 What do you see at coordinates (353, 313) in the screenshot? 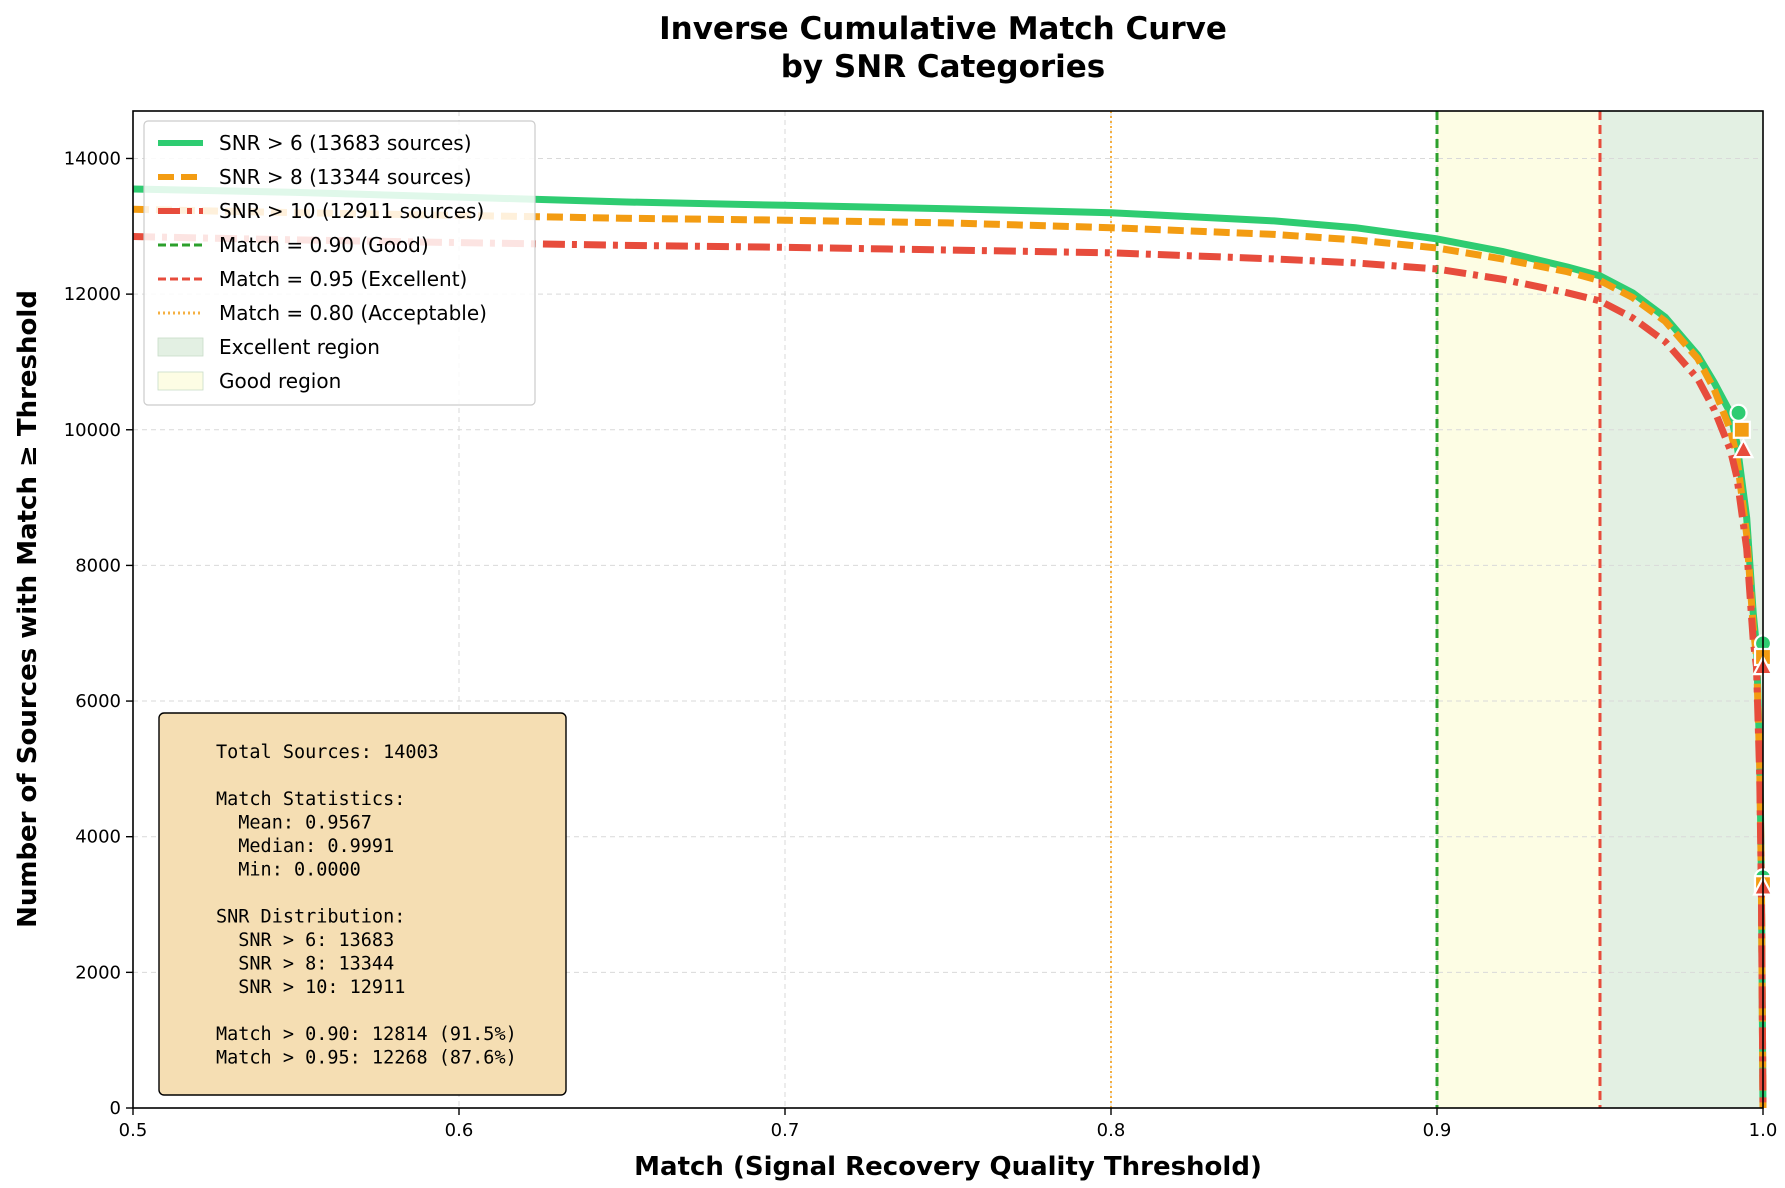
I see `legend-label-5: Match = 0.80 (Acceptable)` at bounding box center [353, 313].